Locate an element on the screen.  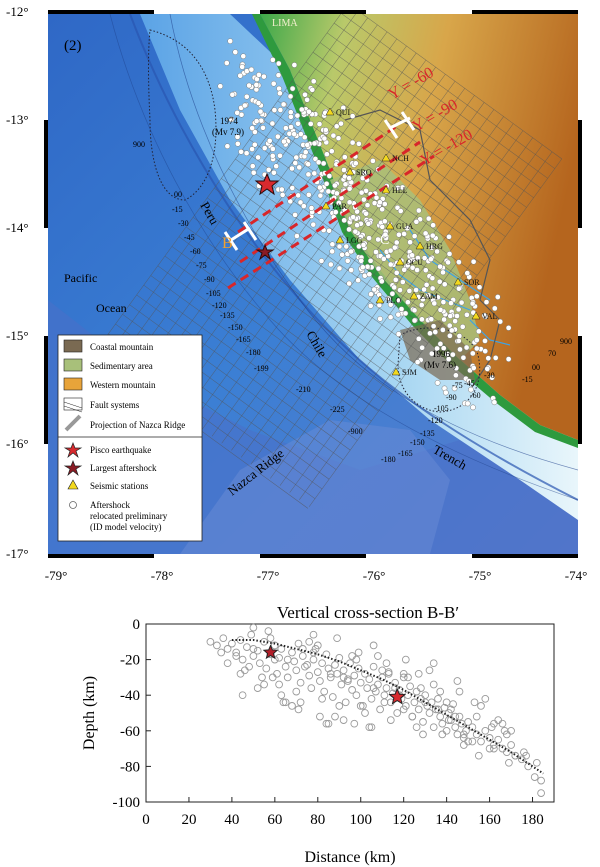
station-label: GUA is located at coordinates (405, 226).